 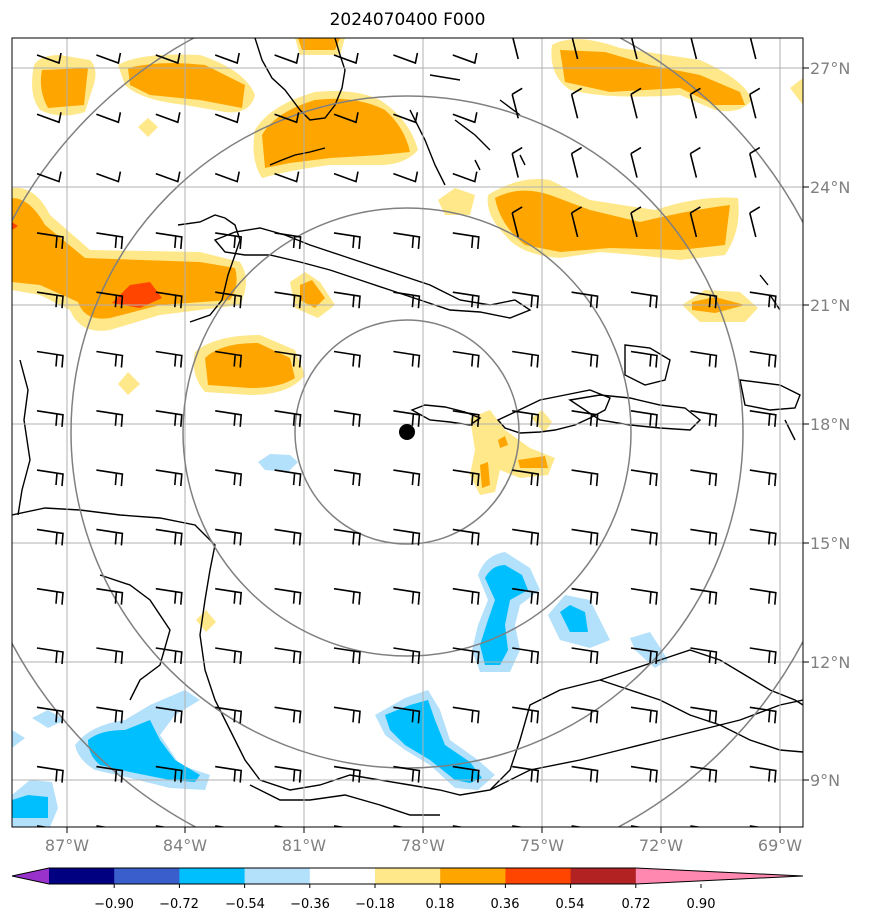 What do you see at coordinates (114, 904) in the screenshot?
I see `colorbar-label: −0.90` at bounding box center [114, 904].